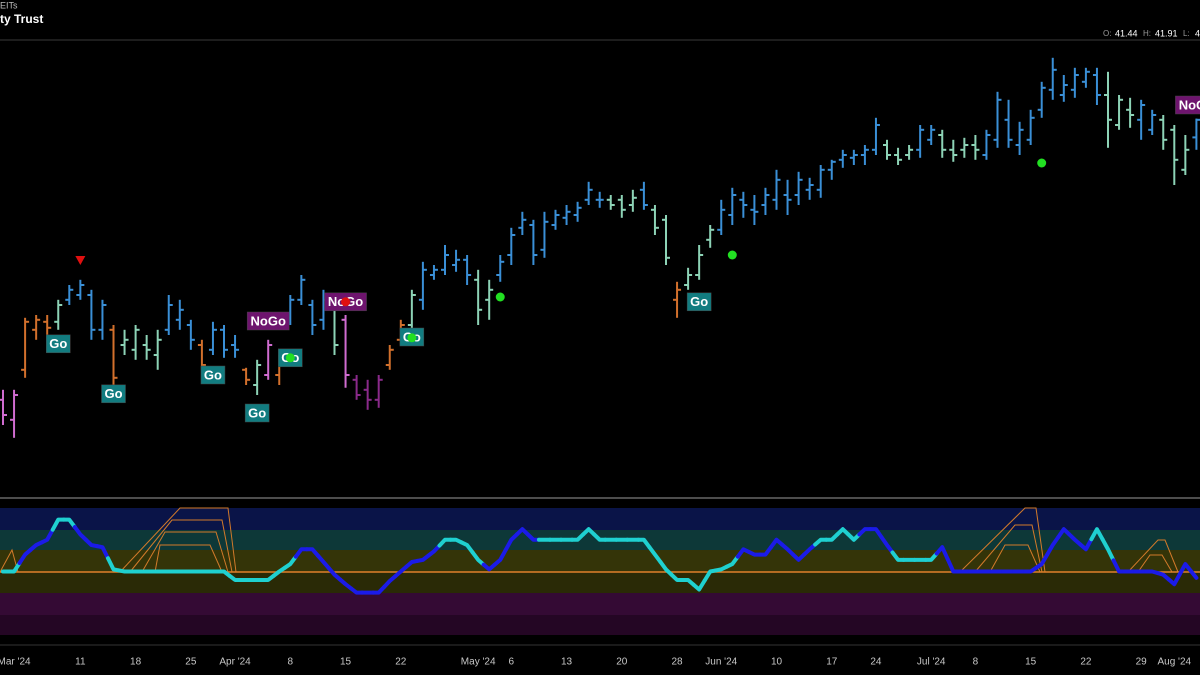 Image resolution: width=1200 pixels, height=675 pixels. I want to click on x-tick-label: Jul '24, so click(931, 662).